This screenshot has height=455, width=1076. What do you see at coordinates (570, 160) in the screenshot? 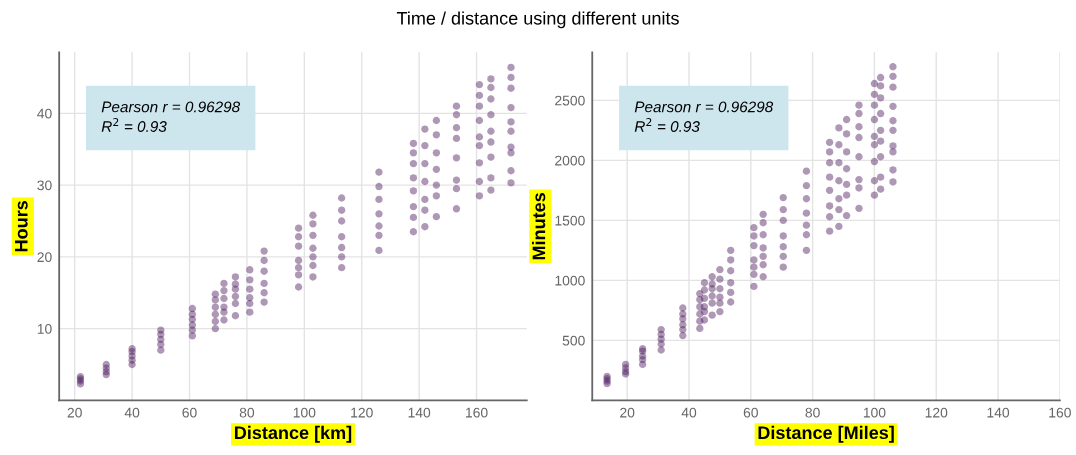
I see `y-tick-label: 2000` at bounding box center [570, 160].